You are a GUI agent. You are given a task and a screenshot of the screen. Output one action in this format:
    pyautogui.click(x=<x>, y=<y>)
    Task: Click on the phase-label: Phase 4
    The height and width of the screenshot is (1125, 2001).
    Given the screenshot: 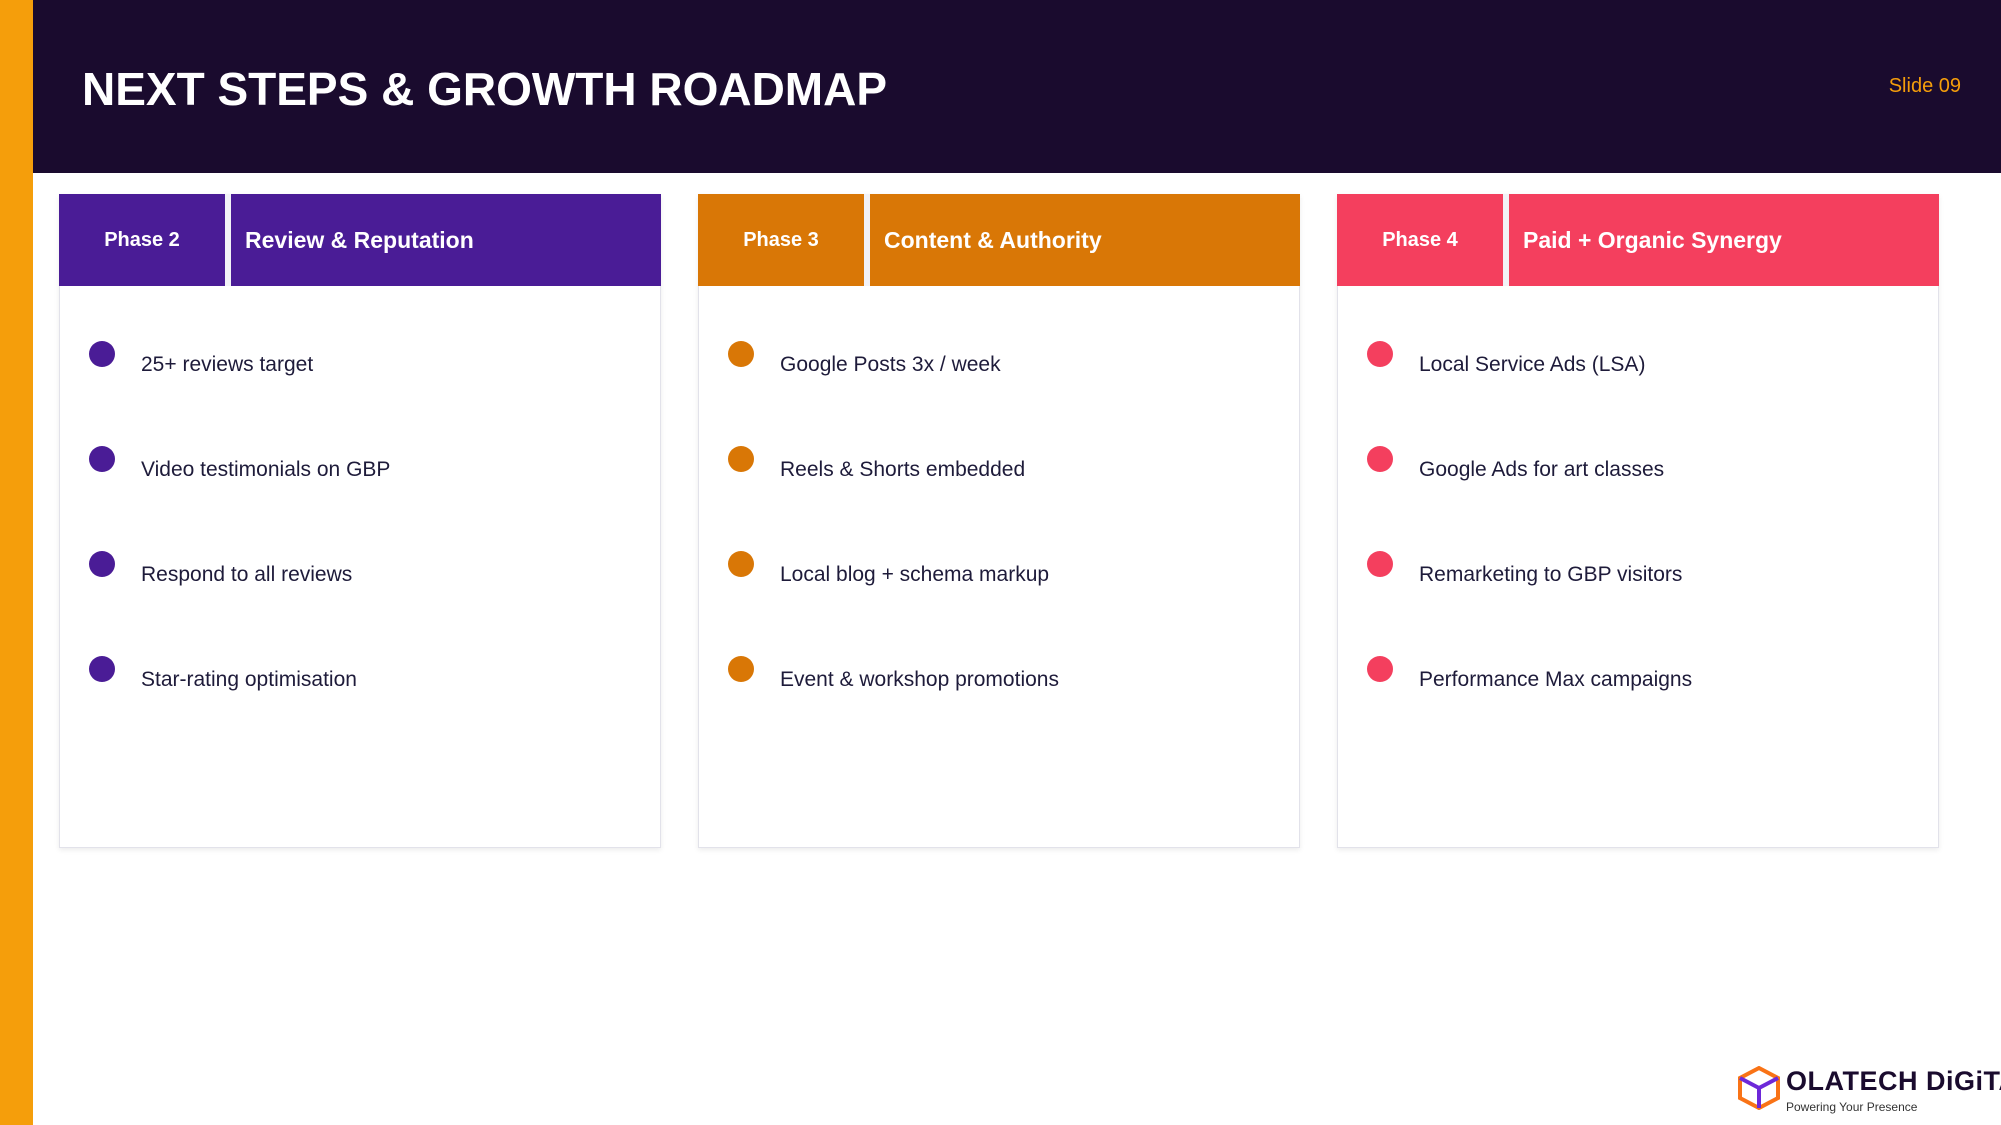 What is the action you would take?
    pyautogui.click(x=1420, y=240)
    